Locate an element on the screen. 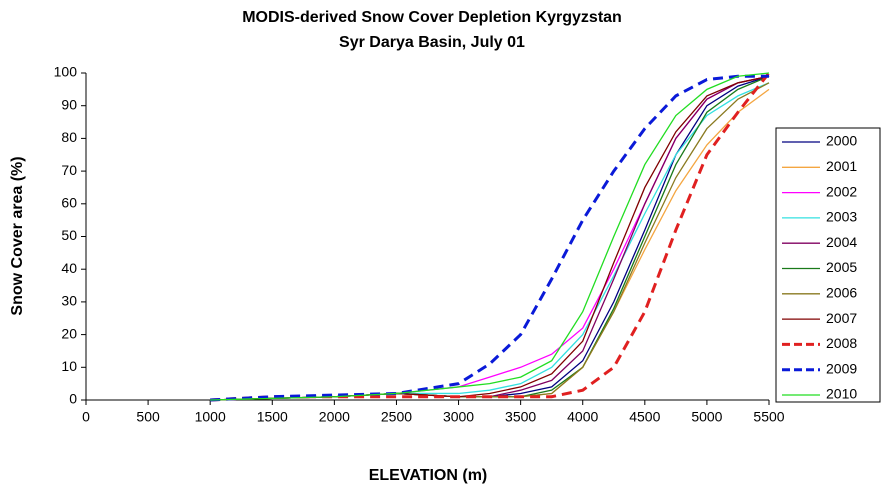 The height and width of the screenshot is (492, 890). x-tick-label: 500 is located at coordinates (148, 417).